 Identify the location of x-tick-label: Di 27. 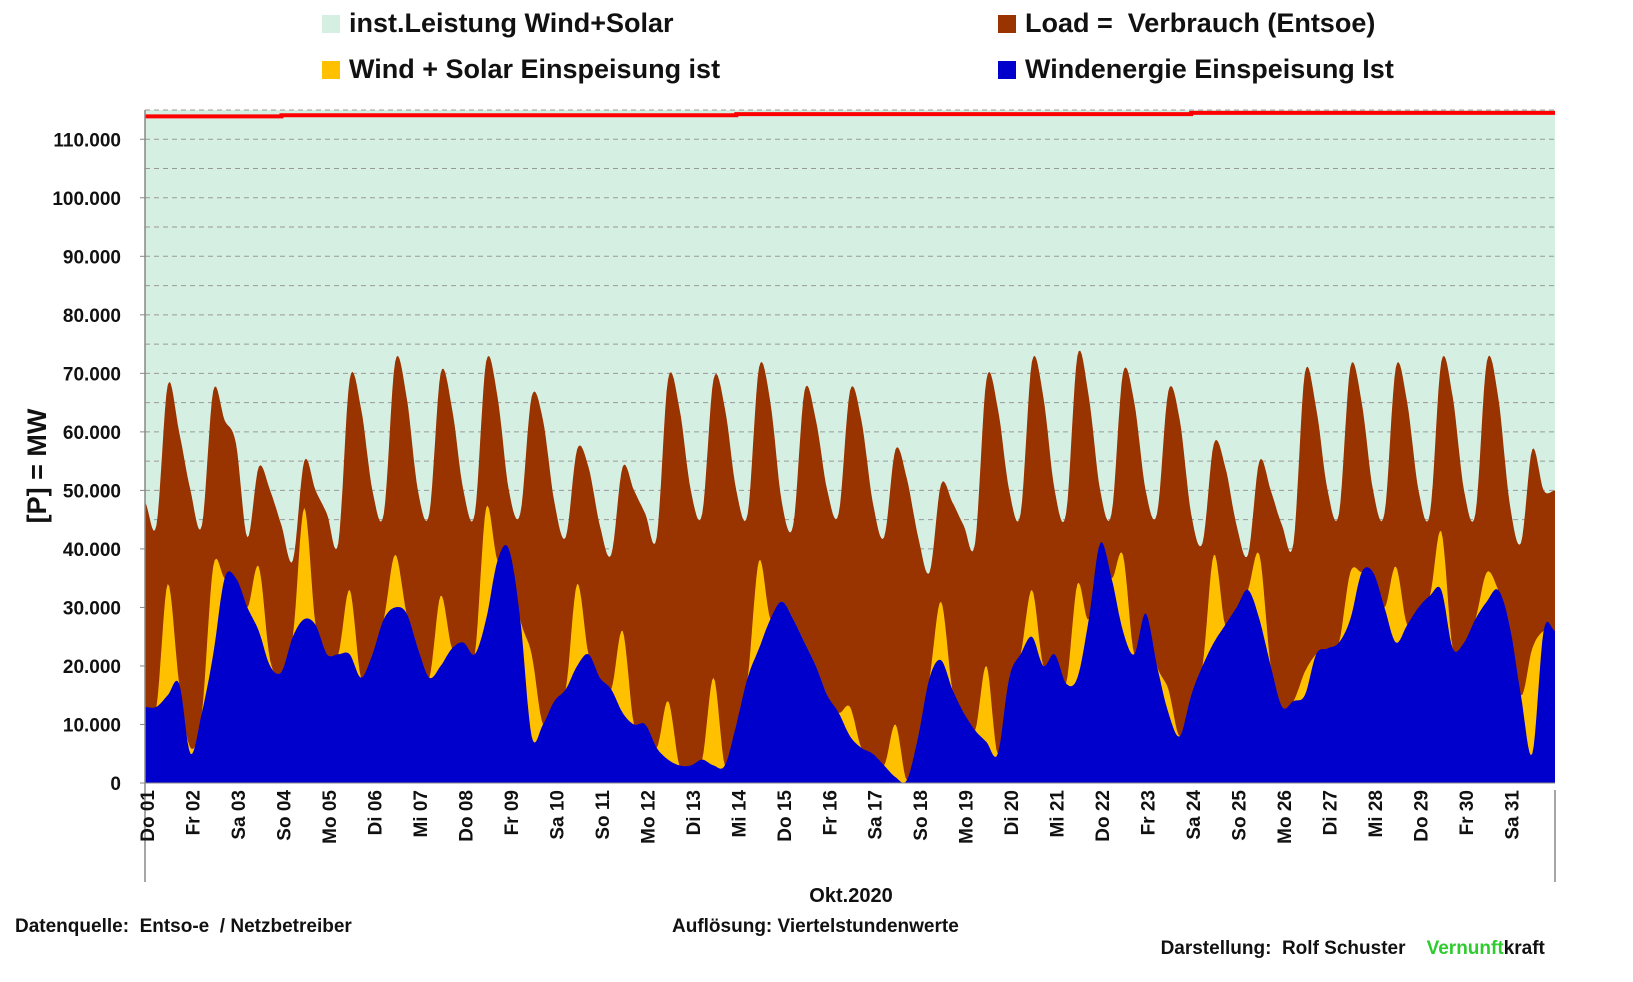
(1331, 812).